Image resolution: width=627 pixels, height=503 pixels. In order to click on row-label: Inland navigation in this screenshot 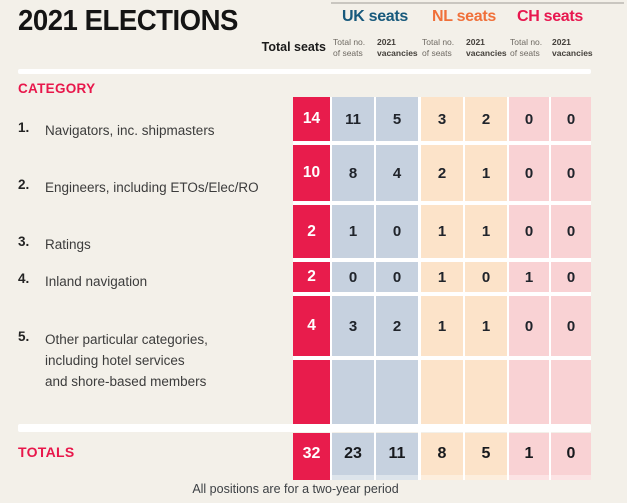, I will do `click(96, 281)`.